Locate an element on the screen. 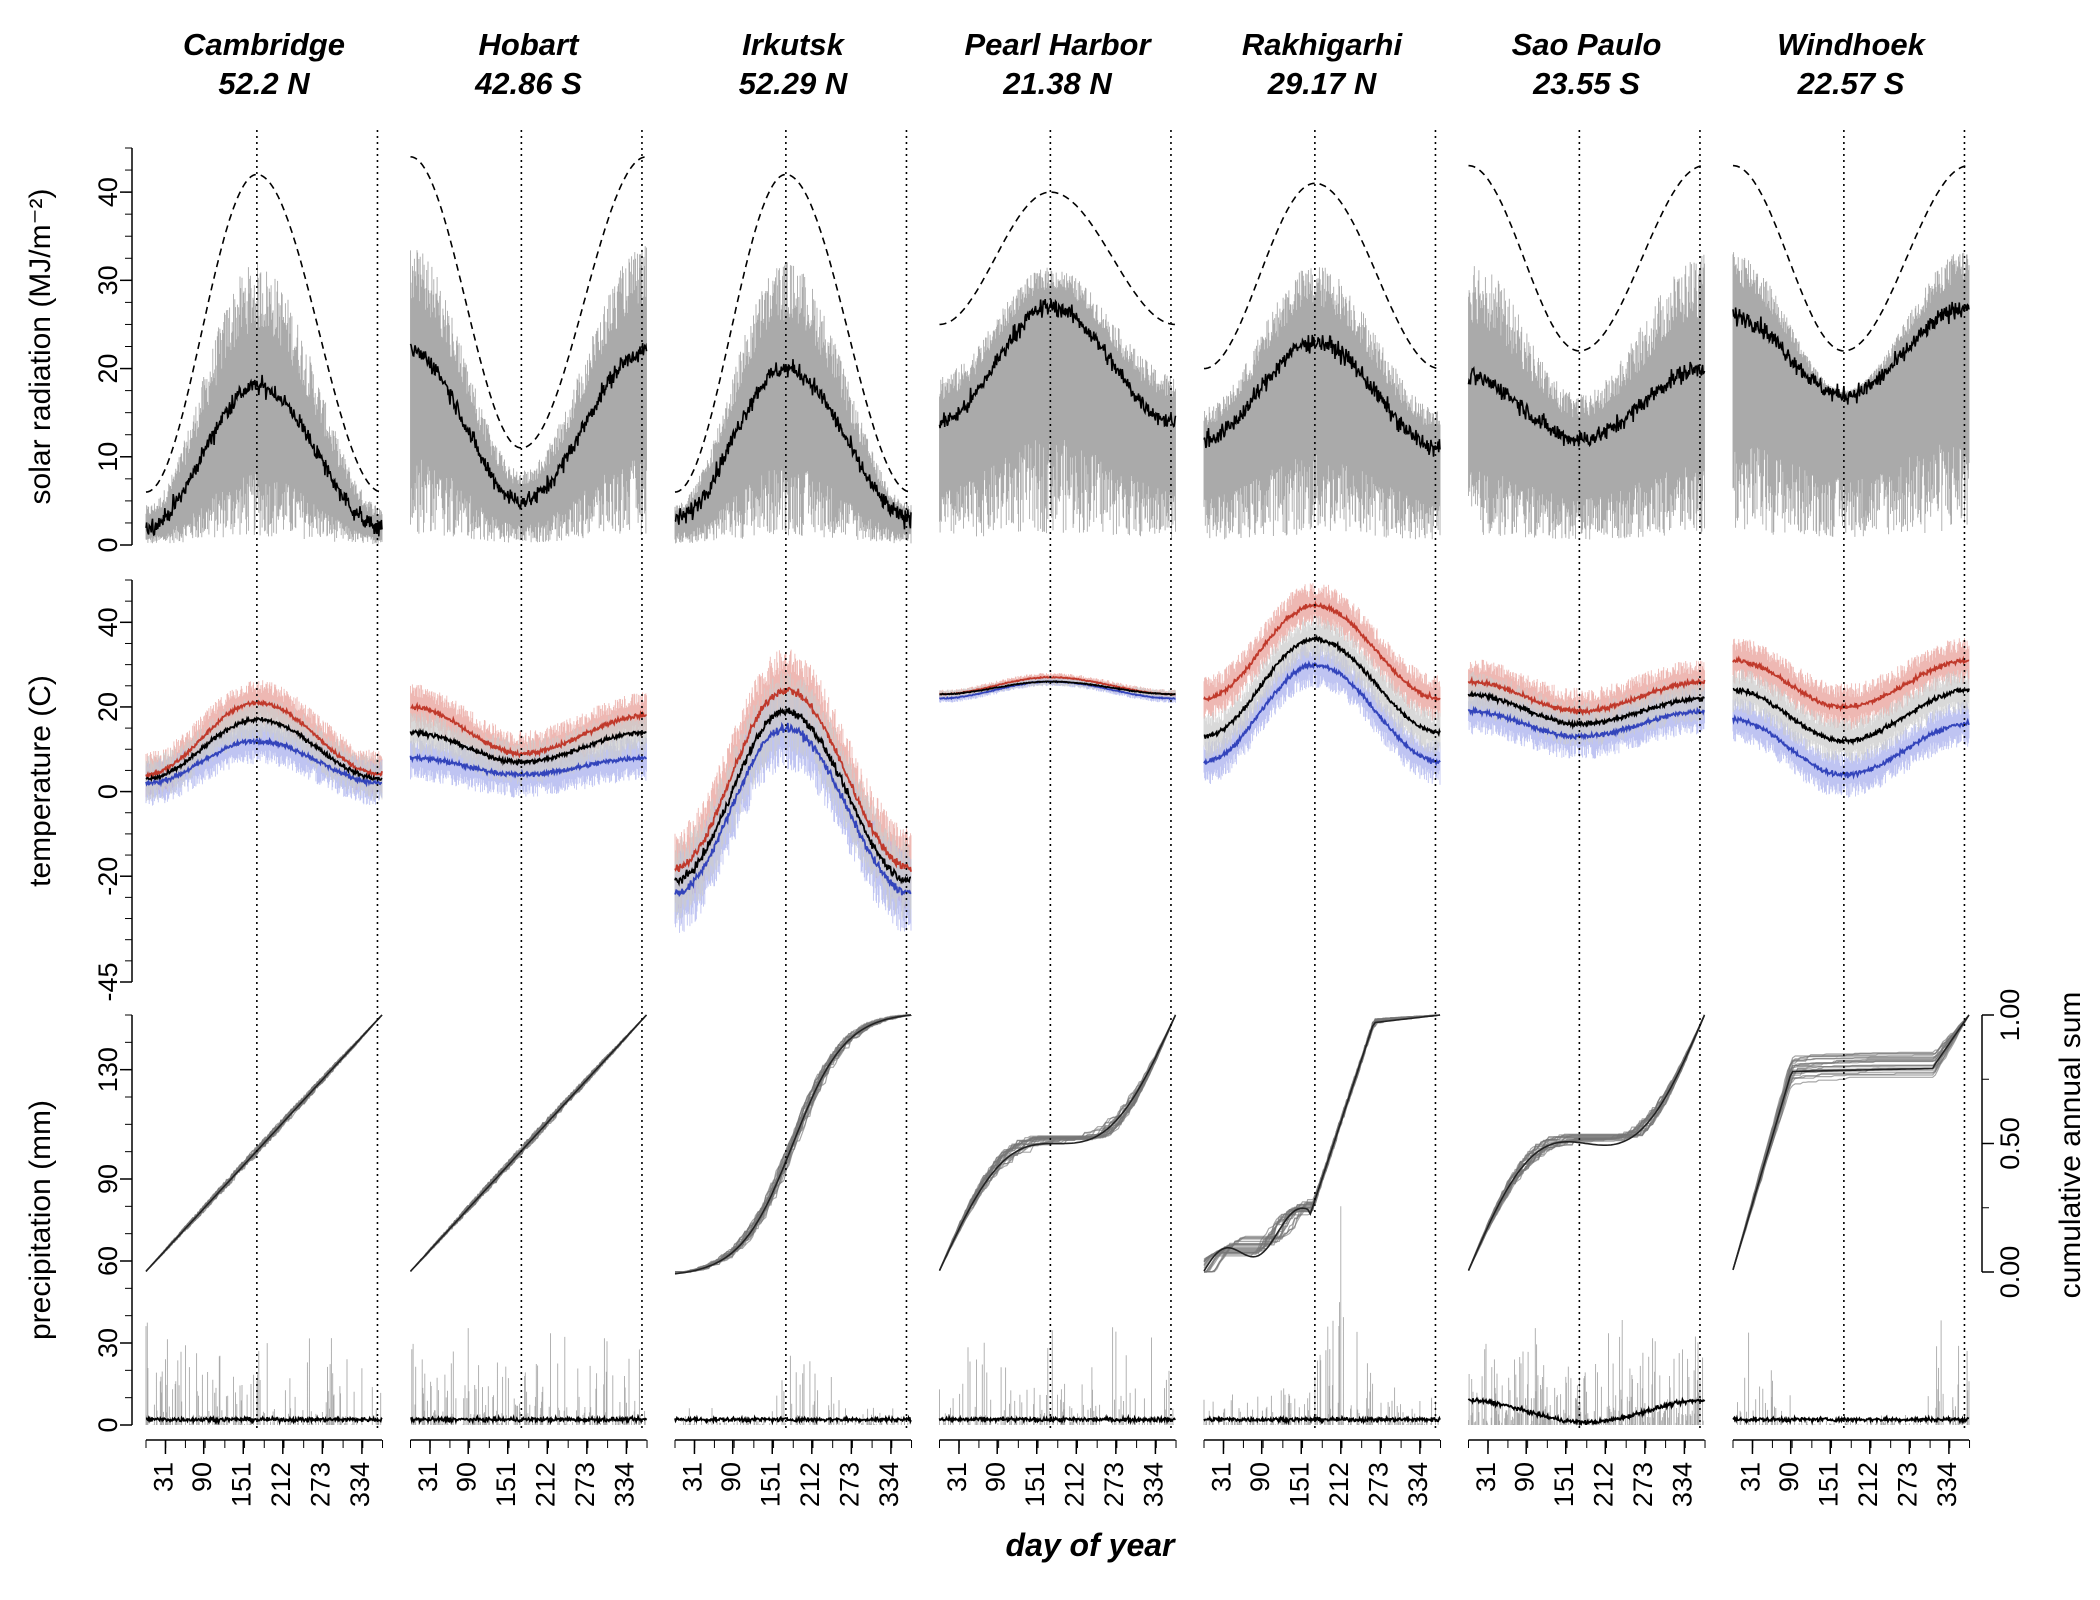 The image size is (2100, 1600). station-latitude: 23.55 S is located at coordinates (1586, 83).